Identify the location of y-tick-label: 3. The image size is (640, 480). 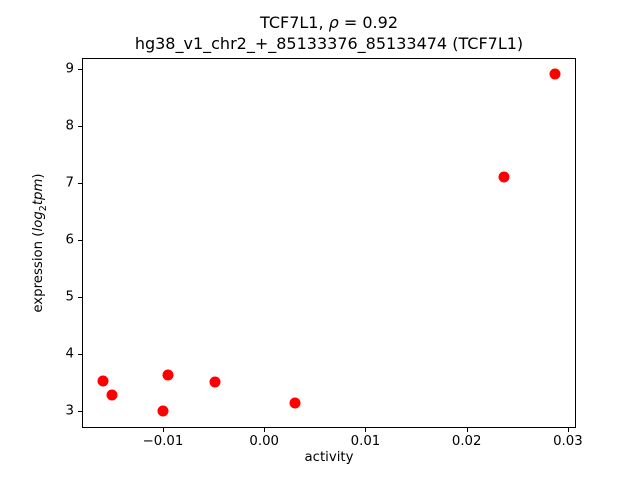
(69, 411).